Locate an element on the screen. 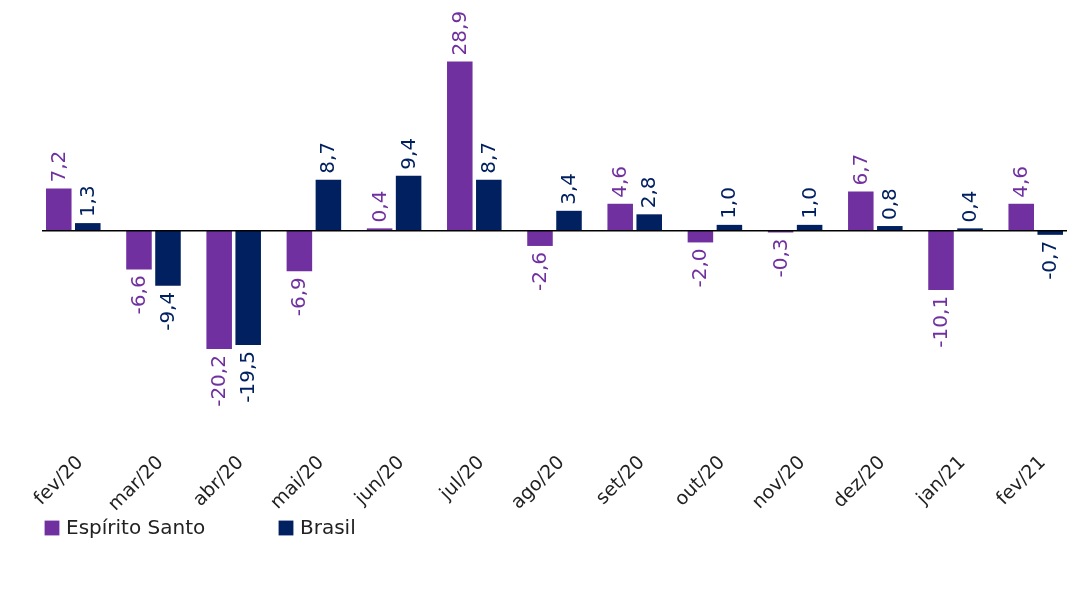  data-label: -9,4 is located at coordinates (166, 311).